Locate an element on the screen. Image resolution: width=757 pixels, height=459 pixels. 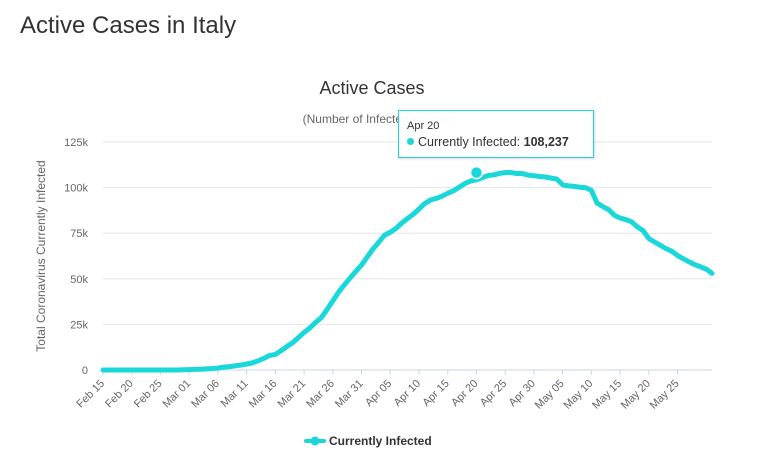
x-tick-label: Feb 15 is located at coordinates (90, 394).